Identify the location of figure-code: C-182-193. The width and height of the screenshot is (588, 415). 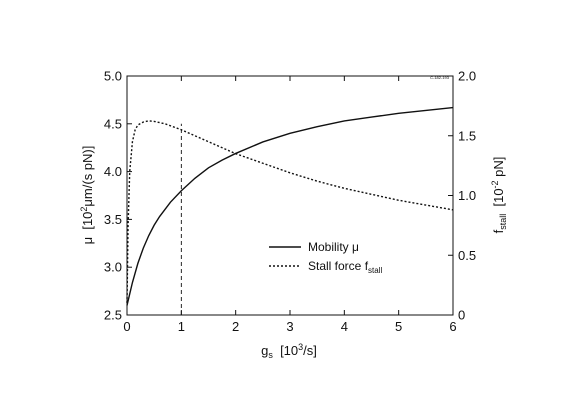
(440, 77).